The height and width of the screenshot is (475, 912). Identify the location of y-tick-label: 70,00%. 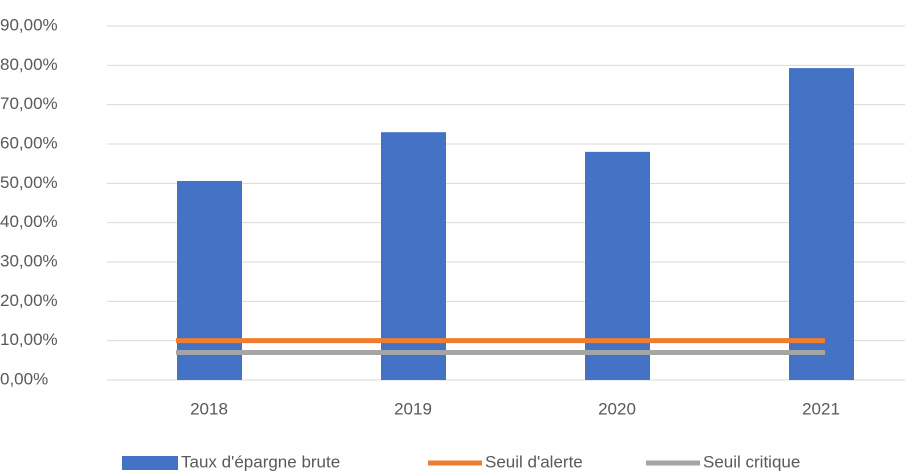
(29, 103).